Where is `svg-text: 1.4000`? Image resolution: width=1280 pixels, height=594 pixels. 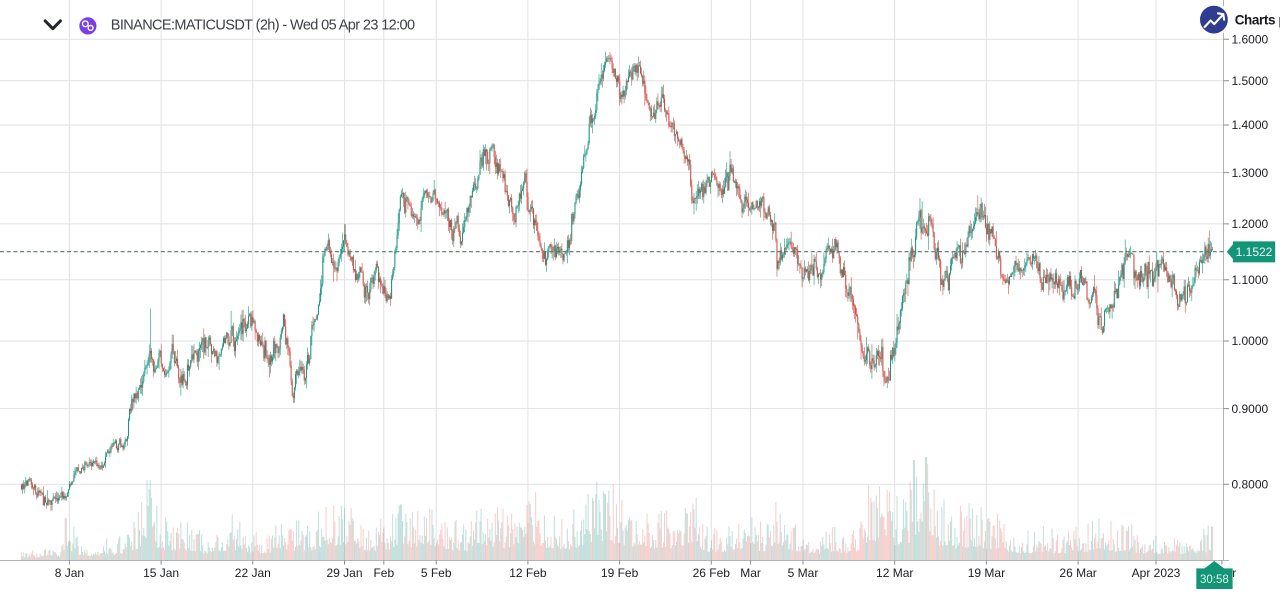
svg-text: 1.4000 is located at coordinates (1250, 125).